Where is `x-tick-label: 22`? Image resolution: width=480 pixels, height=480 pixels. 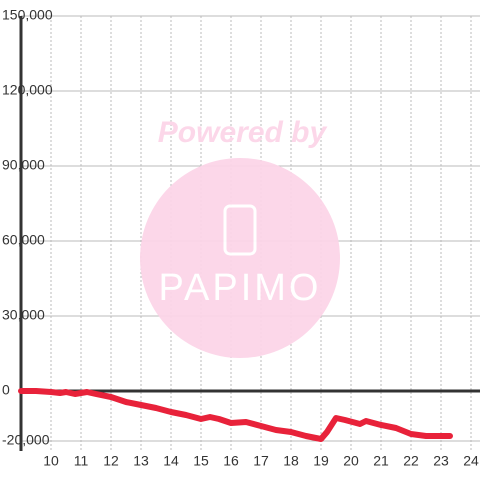
x-tick-label: 22 is located at coordinates (411, 461).